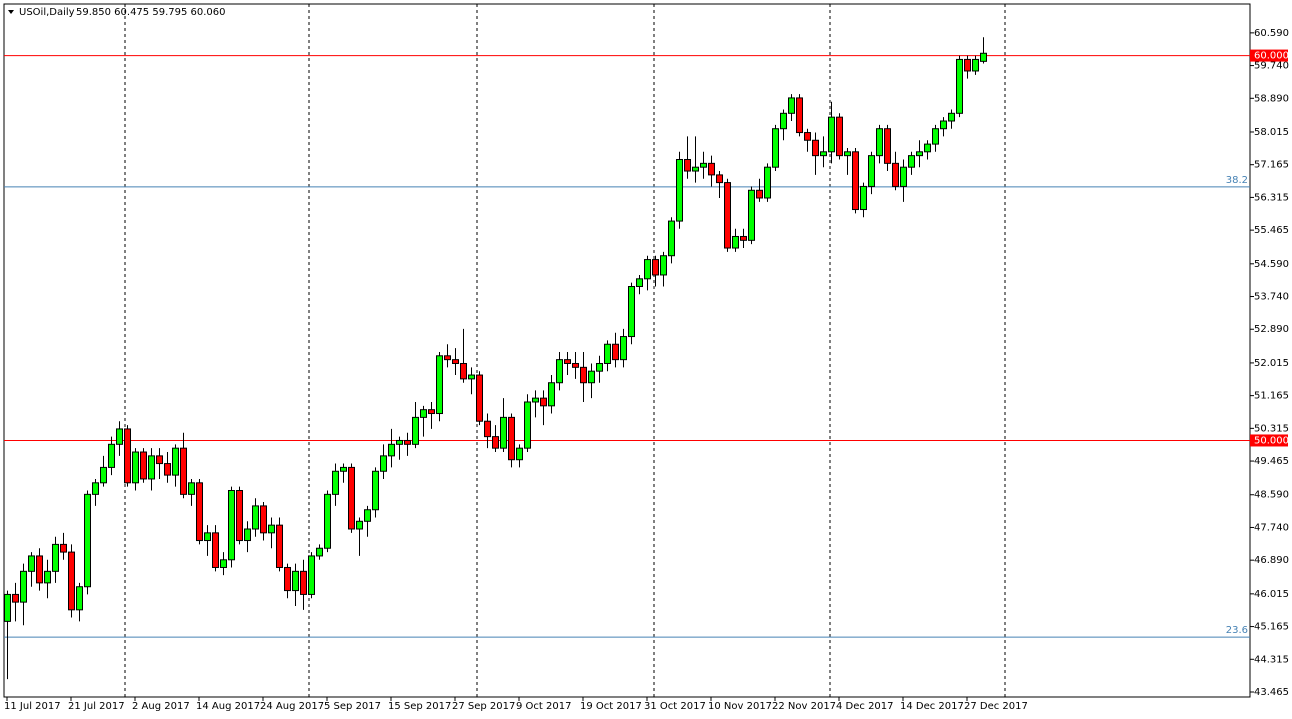  What do you see at coordinates (1271, 329) in the screenshot?
I see `y-tick-label: 52.890` at bounding box center [1271, 329].